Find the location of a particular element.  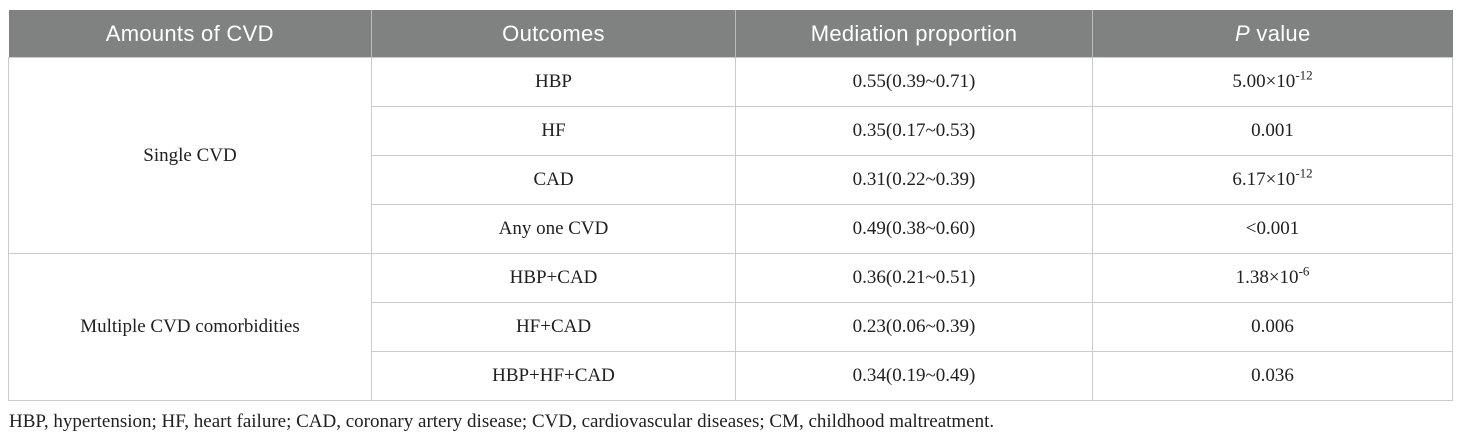

p-value-cell: 1.38×10-6 is located at coordinates (1272, 278).